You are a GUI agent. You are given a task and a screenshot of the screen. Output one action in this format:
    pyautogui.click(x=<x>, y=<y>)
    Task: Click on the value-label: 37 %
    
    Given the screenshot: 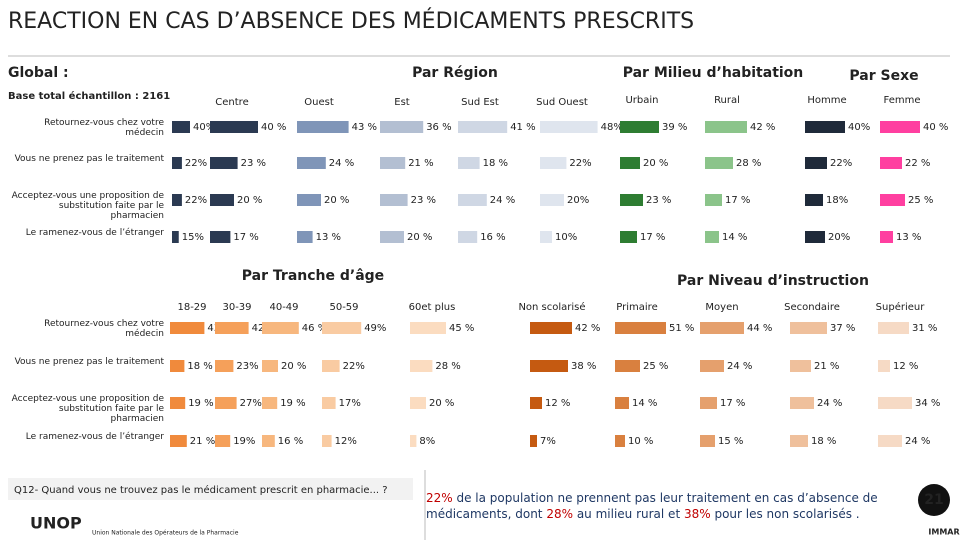 What is the action you would take?
    pyautogui.click(x=842, y=328)
    